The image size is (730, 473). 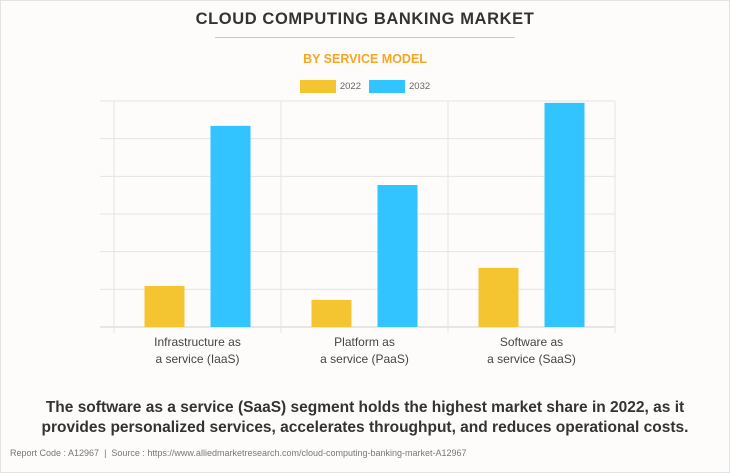 I want to click on chart-subtitle: BY SERVICE MODEL, so click(x=365, y=59).